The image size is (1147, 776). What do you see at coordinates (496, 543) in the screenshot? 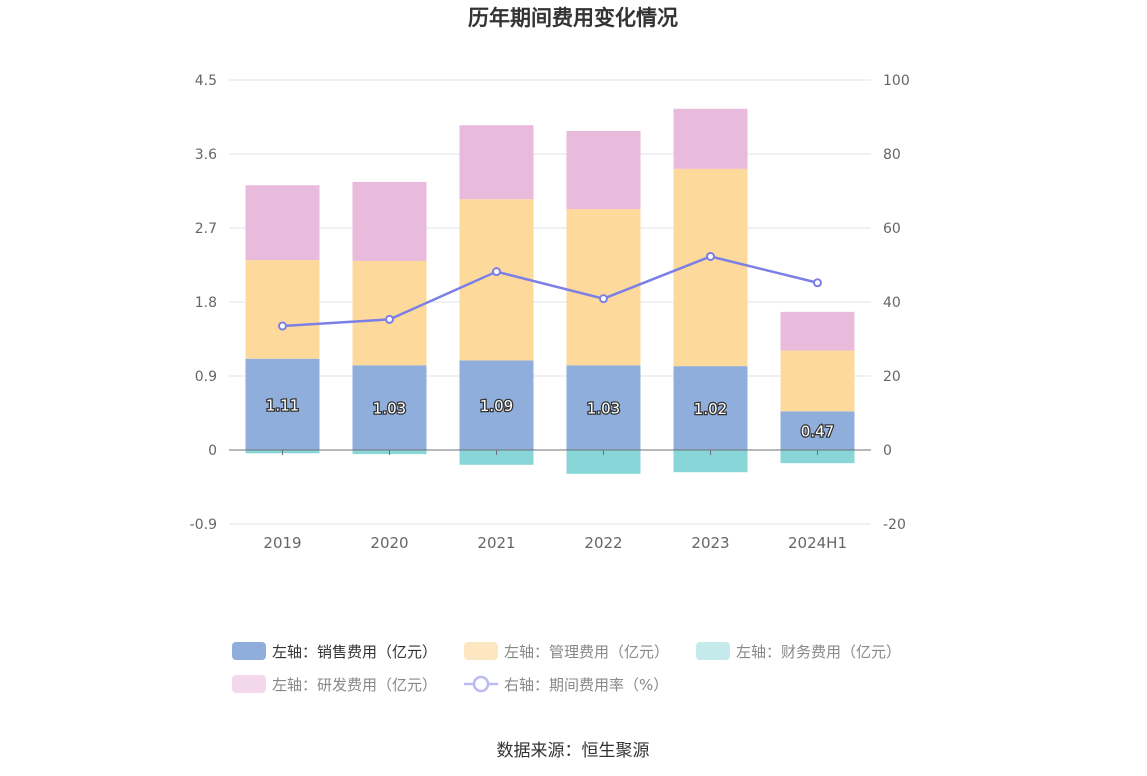
I see `x-tick-label: 2021` at bounding box center [496, 543].